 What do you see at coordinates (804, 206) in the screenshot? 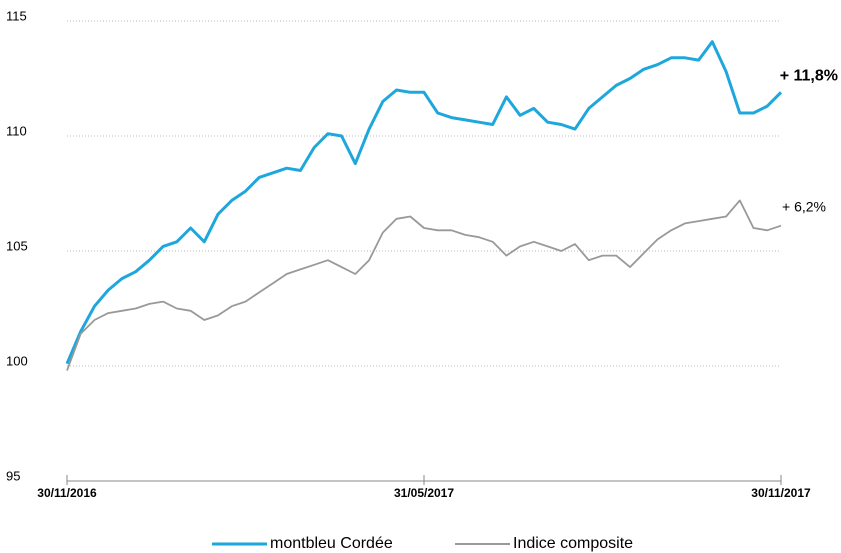
I see `annotation: + 6,2%` at bounding box center [804, 206].